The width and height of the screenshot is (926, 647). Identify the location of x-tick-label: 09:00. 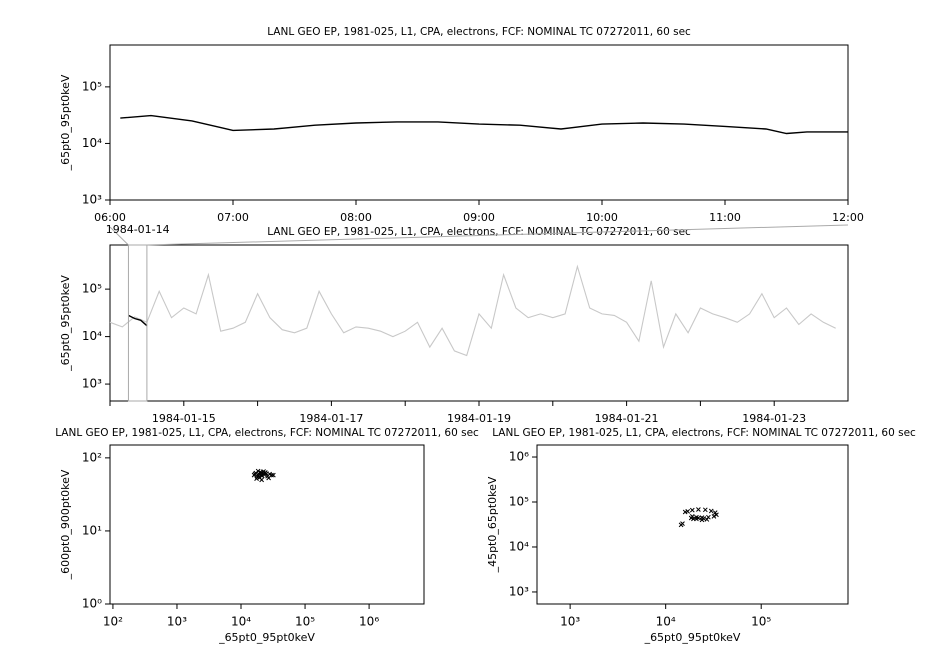
(479, 217).